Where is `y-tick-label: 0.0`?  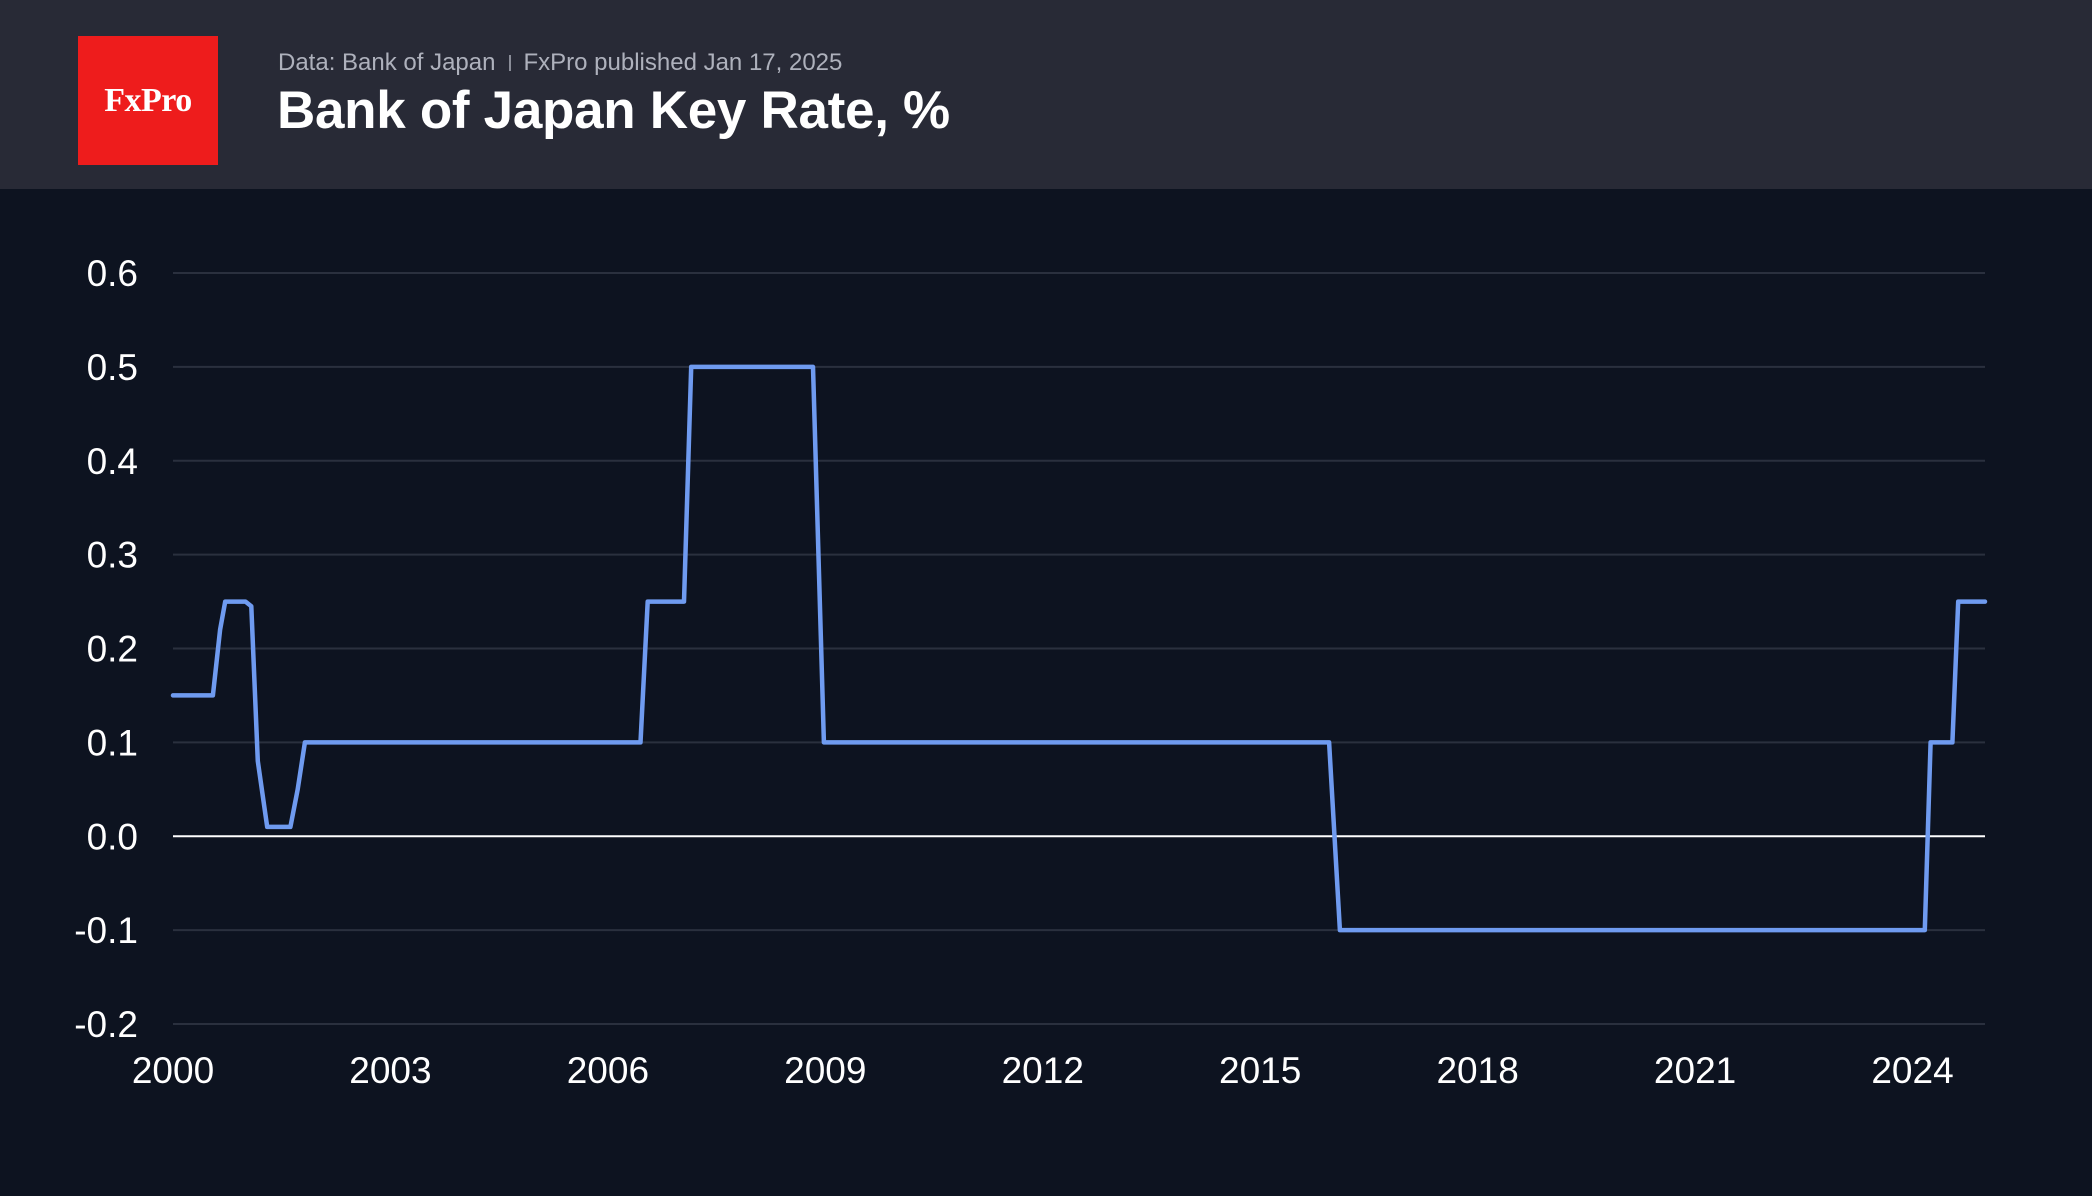
y-tick-label: 0.0 is located at coordinates (112, 836).